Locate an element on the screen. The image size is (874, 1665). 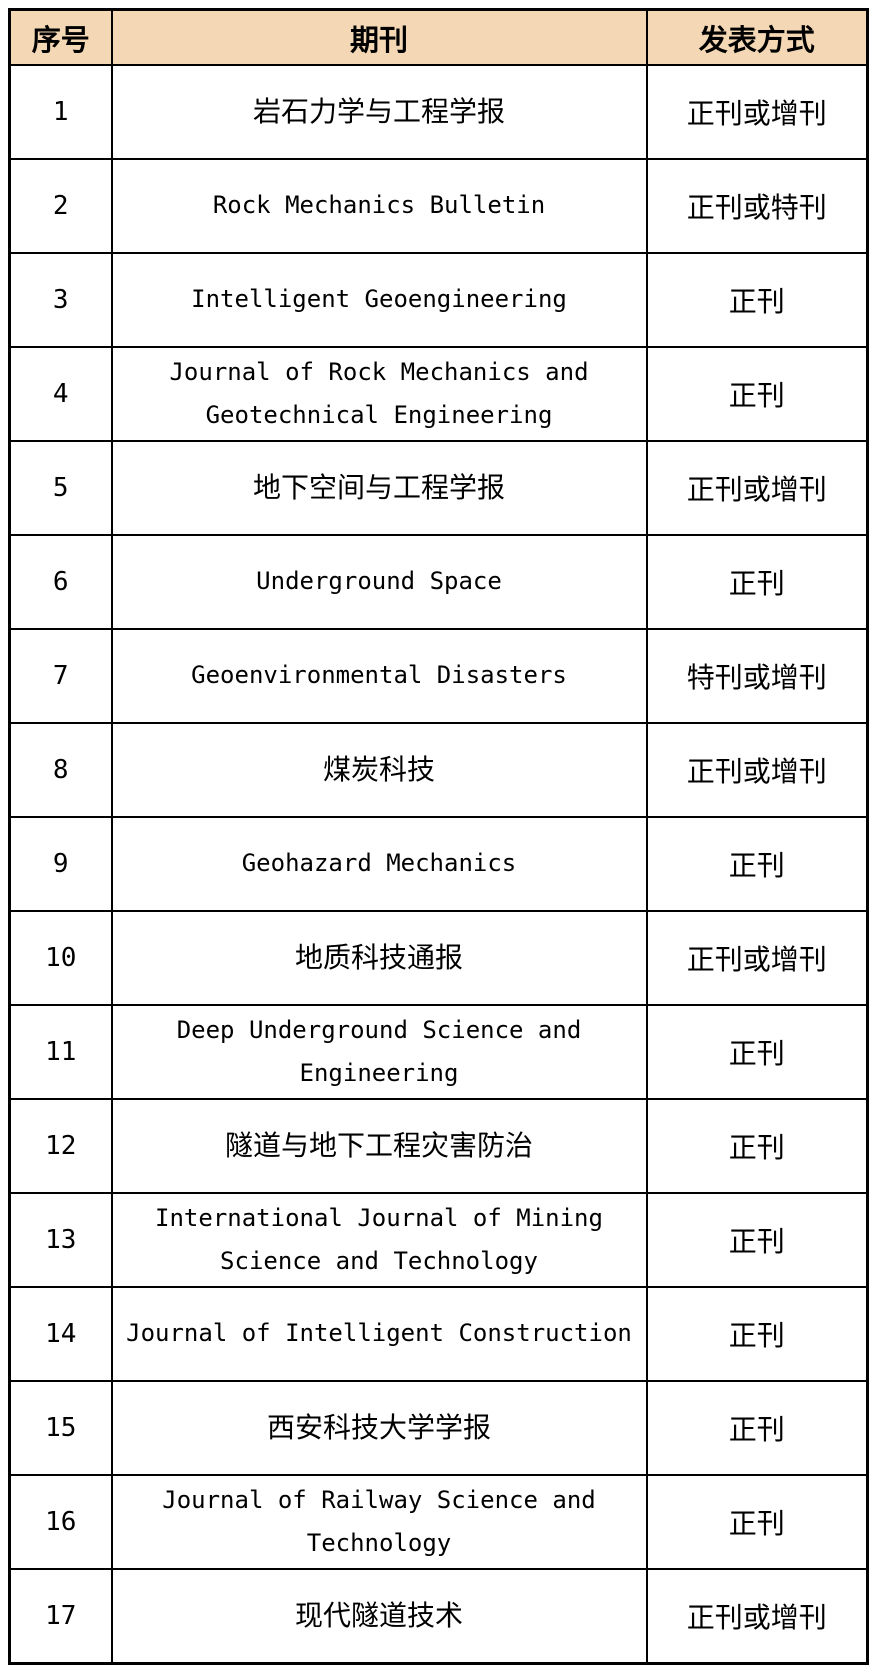
journal-name-cell: Rock Mechanics Bulletin is located at coordinates (379, 206).